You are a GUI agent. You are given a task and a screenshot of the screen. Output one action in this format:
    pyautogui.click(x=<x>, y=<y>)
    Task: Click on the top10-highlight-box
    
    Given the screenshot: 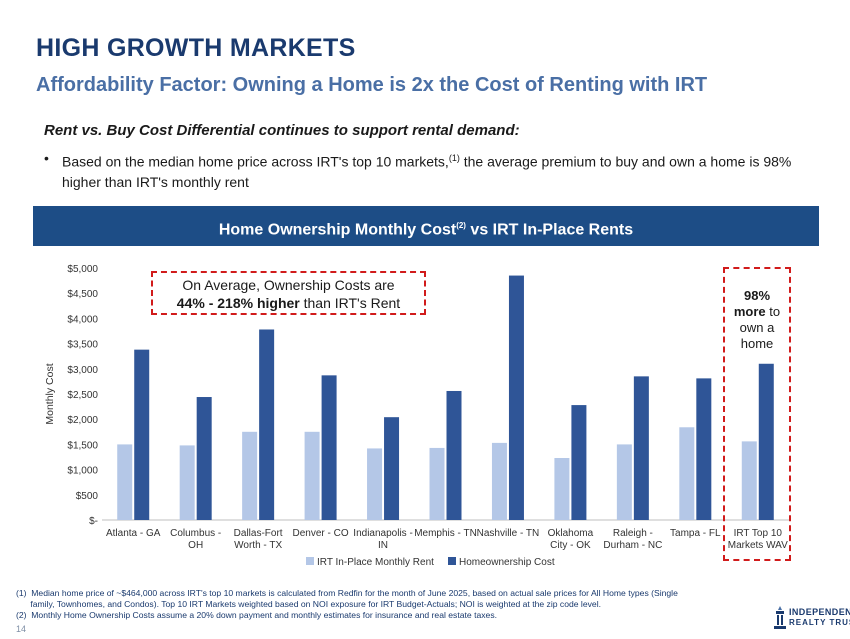 What is the action you would take?
    pyautogui.click(x=757, y=414)
    